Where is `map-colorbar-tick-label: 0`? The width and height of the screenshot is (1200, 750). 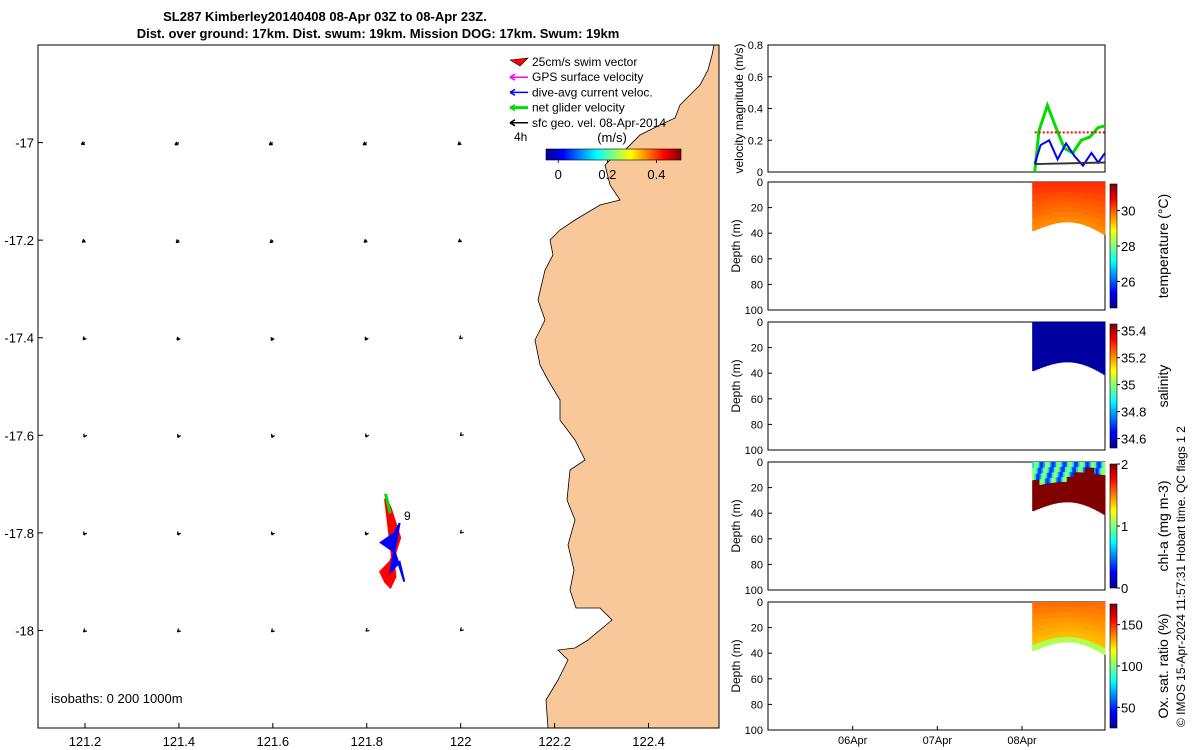 map-colorbar-tick-label: 0 is located at coordinates (558, 174).